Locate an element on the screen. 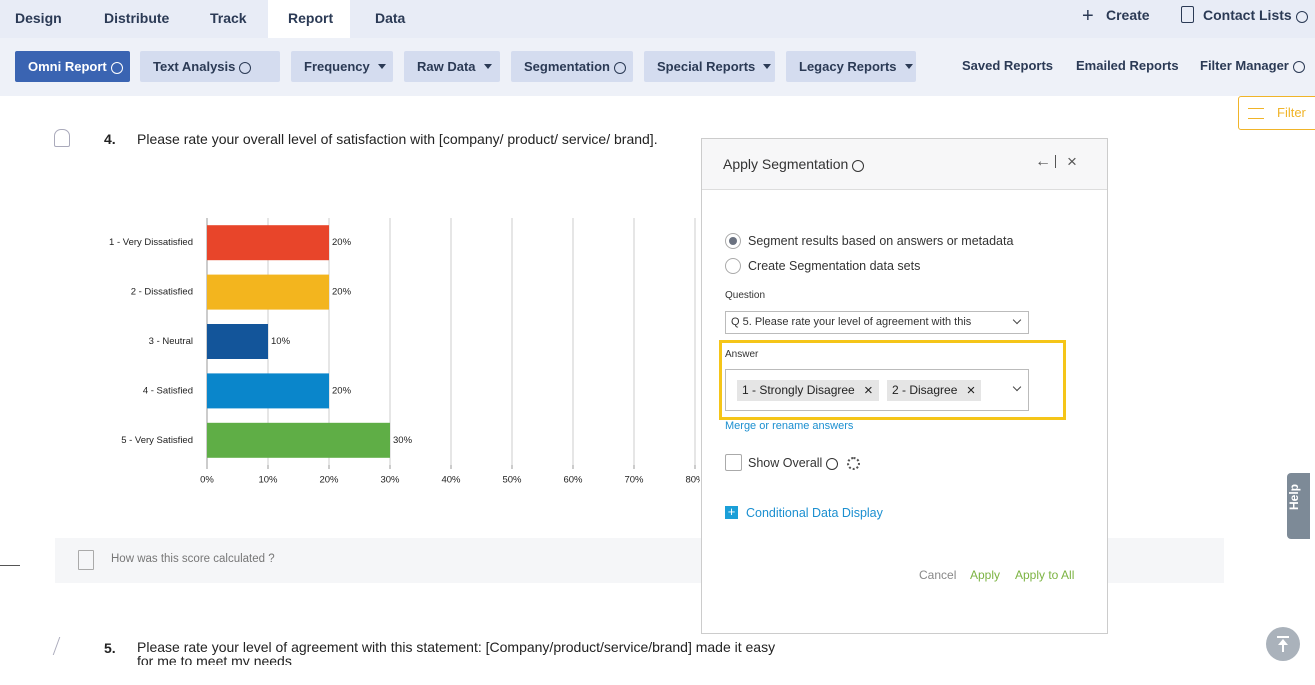  panel-header is located at coordinates (904, 164).